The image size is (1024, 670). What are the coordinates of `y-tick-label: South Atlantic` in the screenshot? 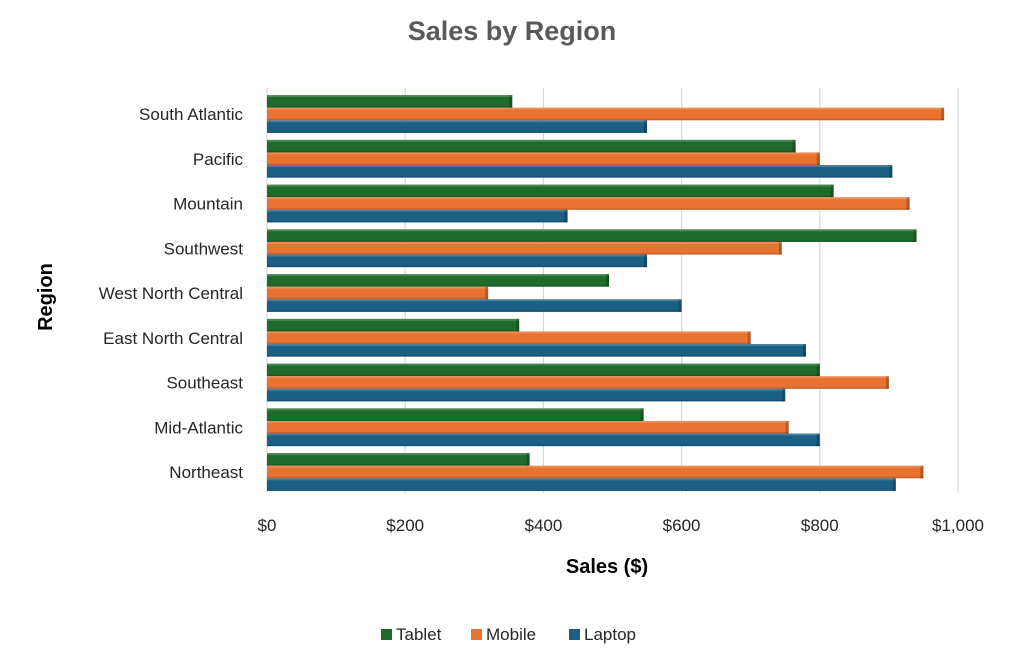 It's located at (191, 114).